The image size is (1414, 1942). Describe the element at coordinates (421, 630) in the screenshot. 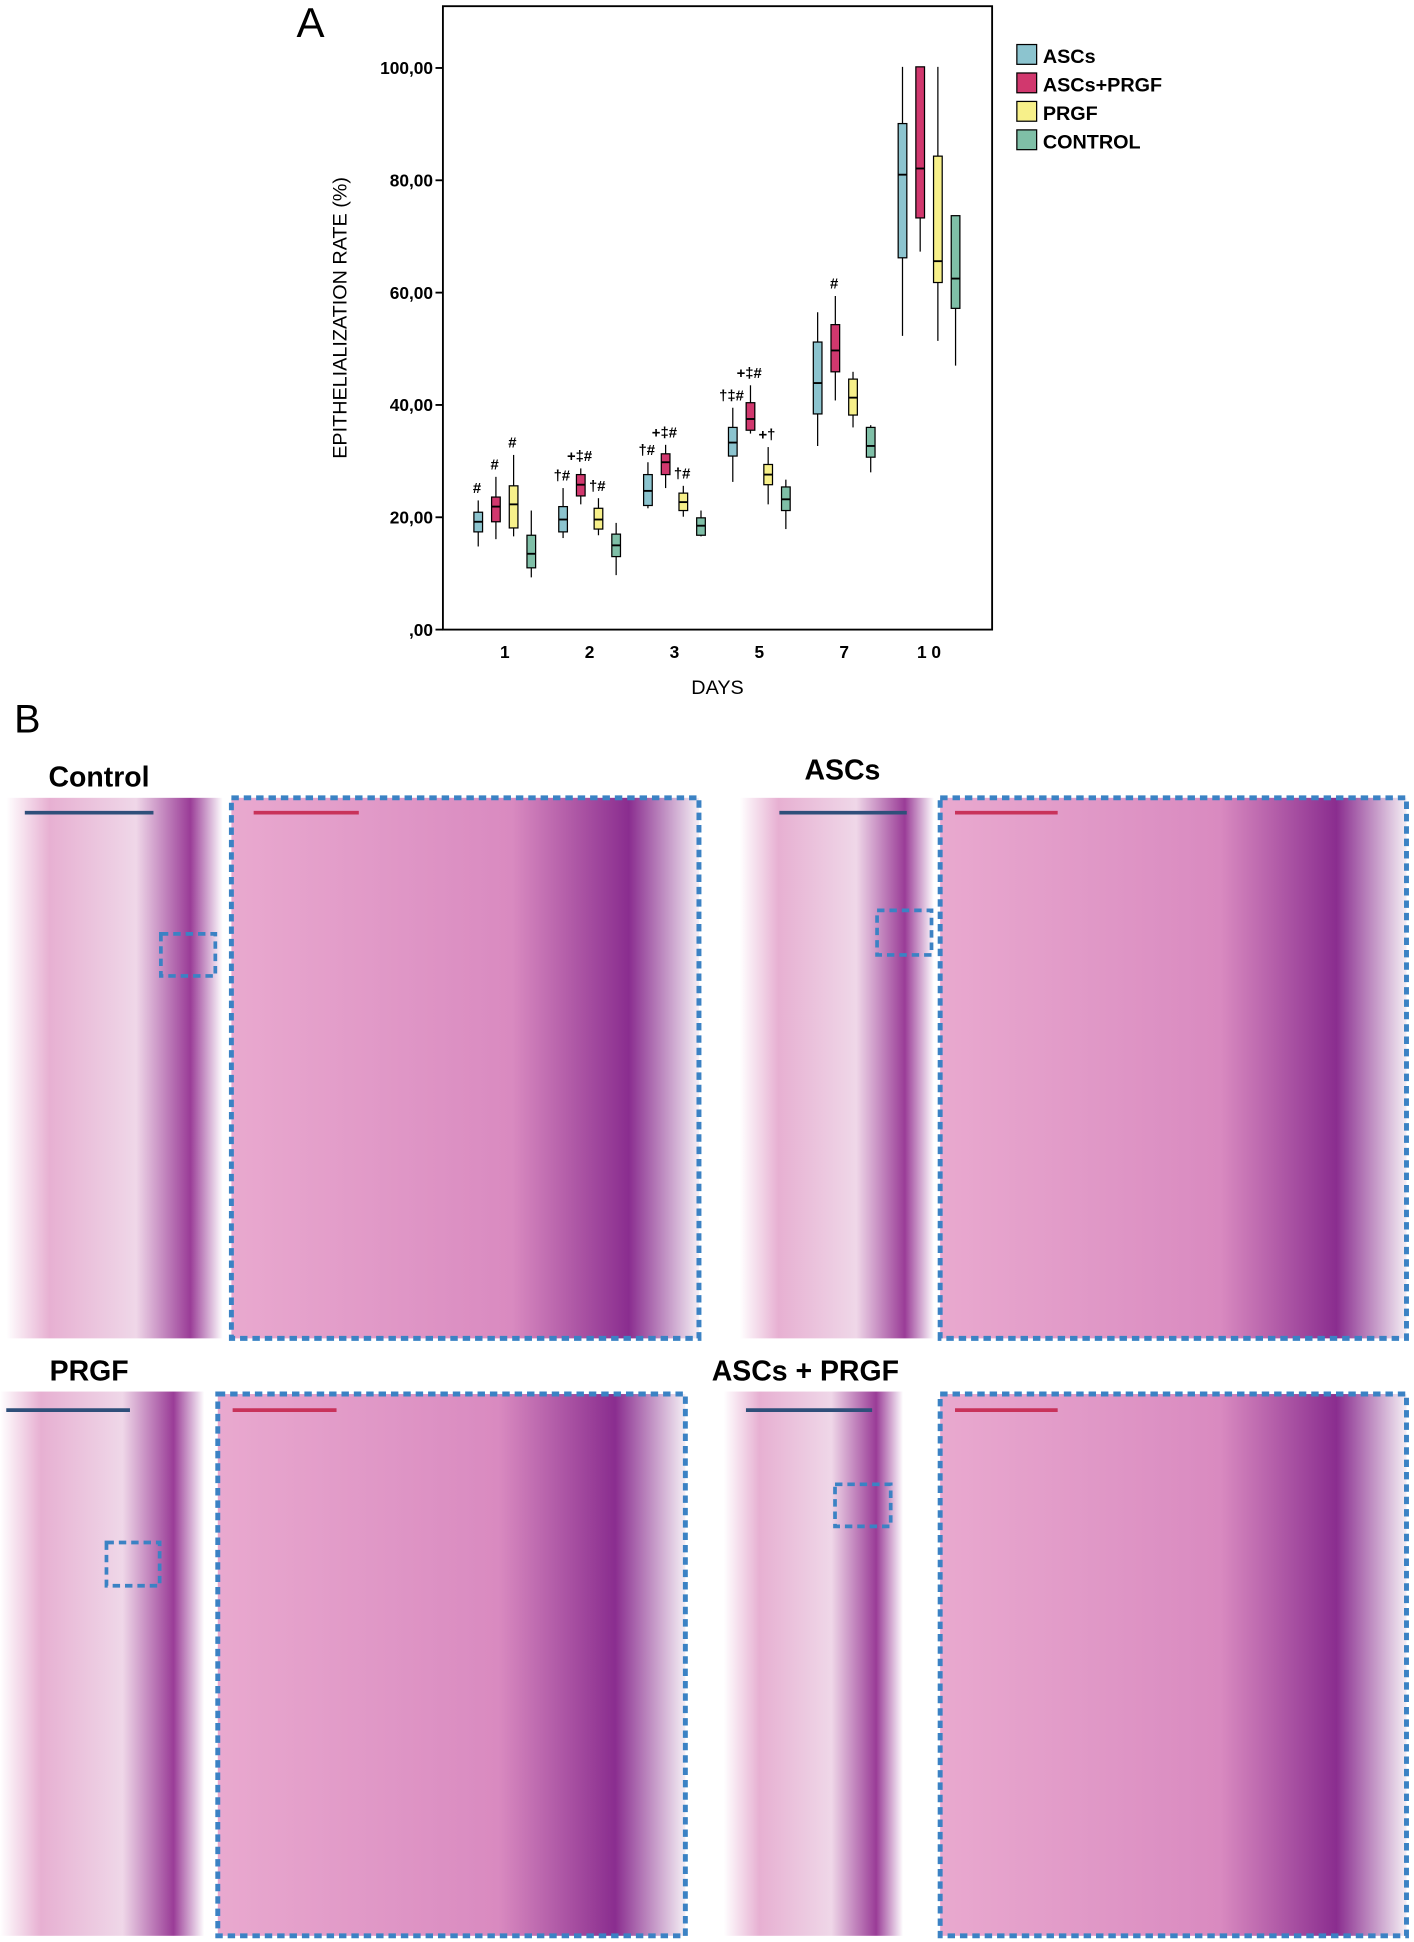

I see `y-tick-label: ,00` at that location.